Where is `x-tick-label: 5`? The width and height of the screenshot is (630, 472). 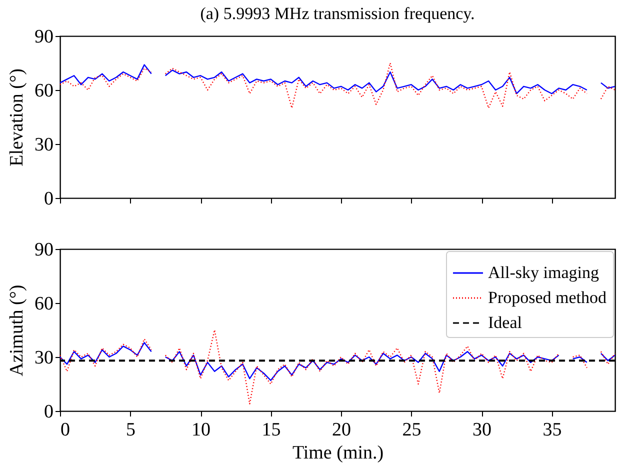 x-tick-label: 5 is located at coordinates (131, 430).